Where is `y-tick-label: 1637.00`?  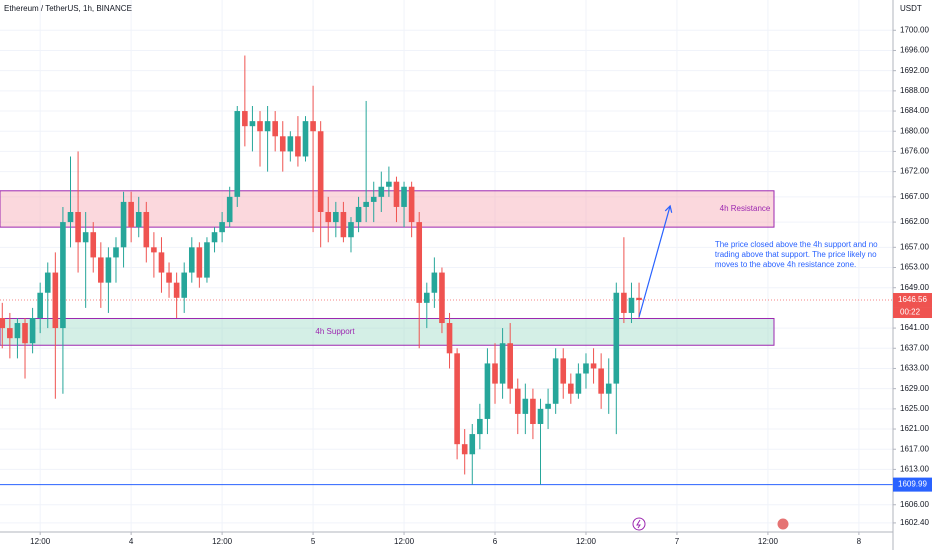
y-tick-label: 1637.00 is located at coordinates (914, 347).